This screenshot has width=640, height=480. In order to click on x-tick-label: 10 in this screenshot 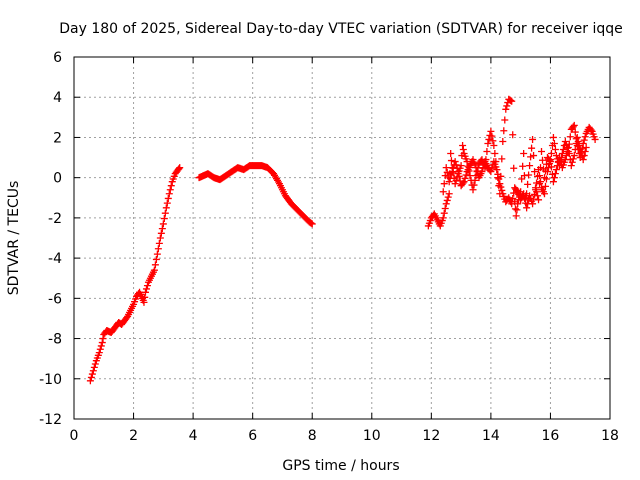, I will do `click(372, 436)`.